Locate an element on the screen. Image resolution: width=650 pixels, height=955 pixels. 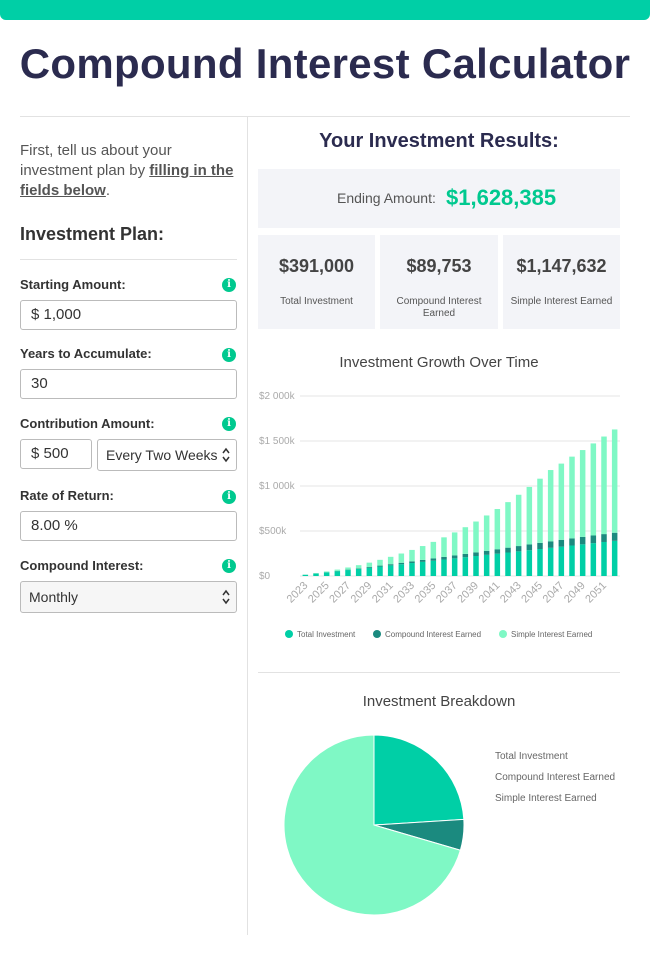
rate-input: 8.00 % is located at coordinates (128, 526).